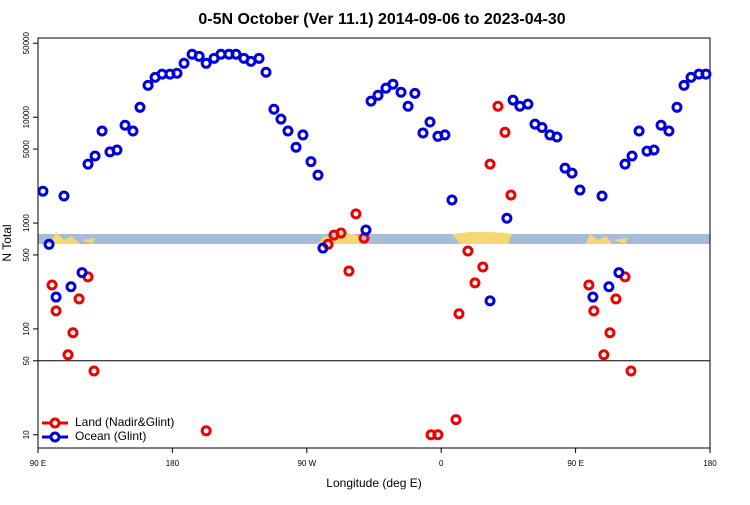  What do you see at coordinates (26, 329) in the screenshot?
I see `y-tick-label: 100` at bounding box center [26, 329].